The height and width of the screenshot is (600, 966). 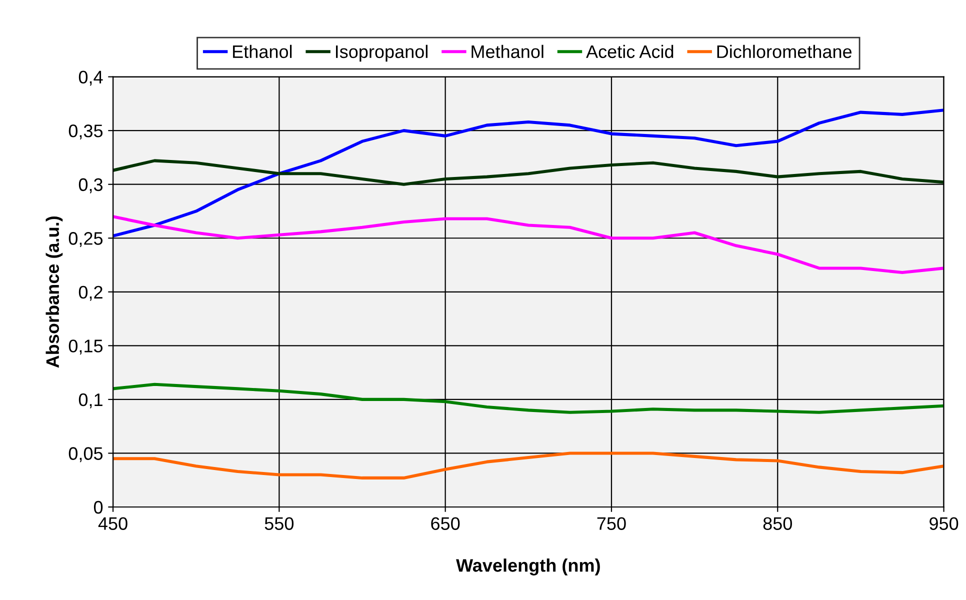 I want to click on legend-label: Isopropanol, so click(x=382, y=53).